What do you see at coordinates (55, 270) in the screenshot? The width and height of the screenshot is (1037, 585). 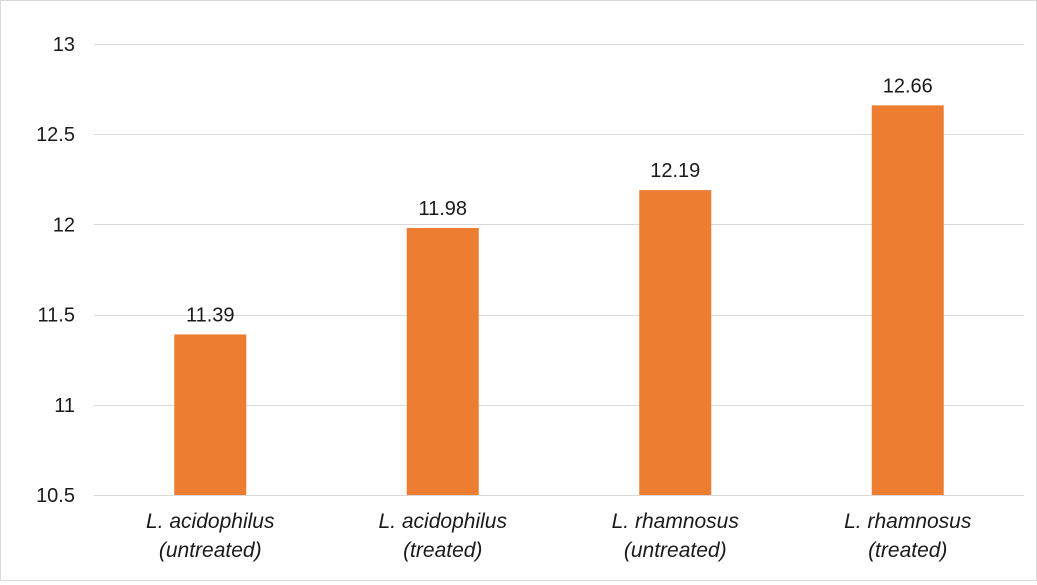 I see `y-axis-tick-labels: 10.5 11 11.5 12 12.5 13` at bounding box center [55, 270].